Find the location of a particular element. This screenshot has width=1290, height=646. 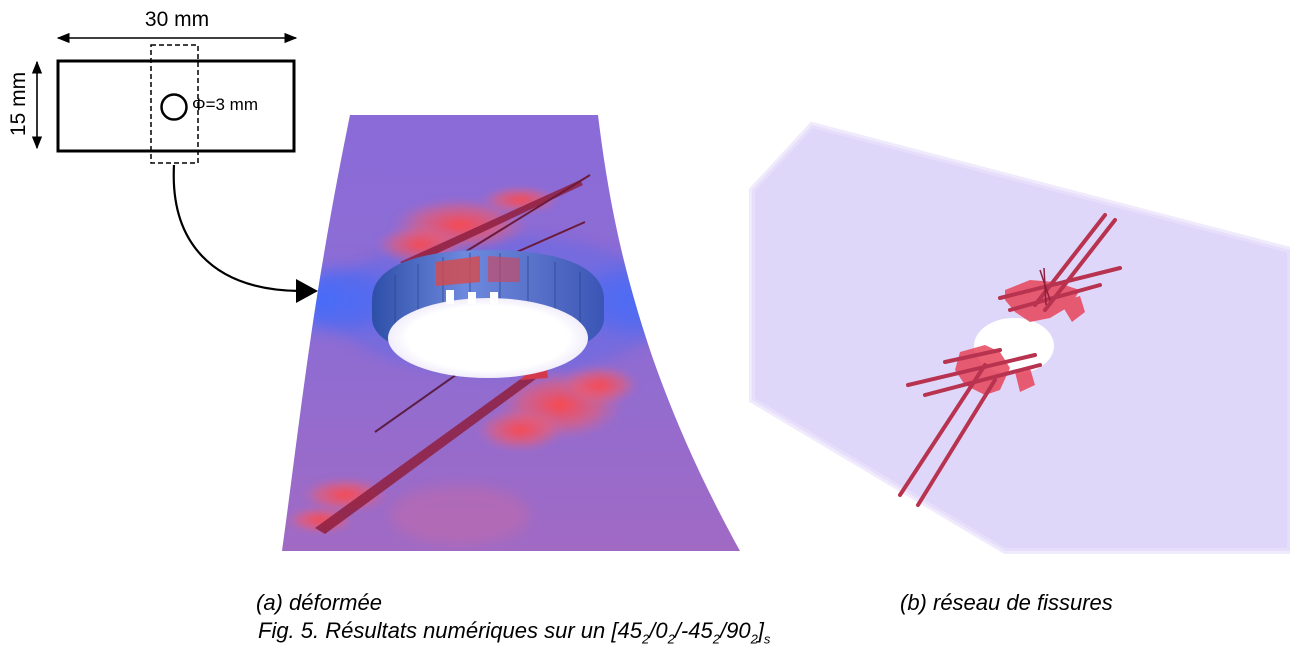

panel-b-label: (b) réseau de fissures is located at coordinates (1006, 602).